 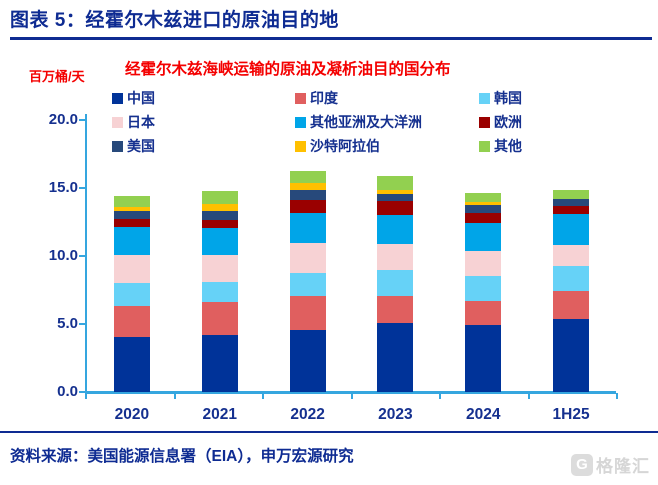 What do you see at coordinates (141, 146) in the screenshot?
I see `legend-item-label: 美国` at bounding box center [141, 146].